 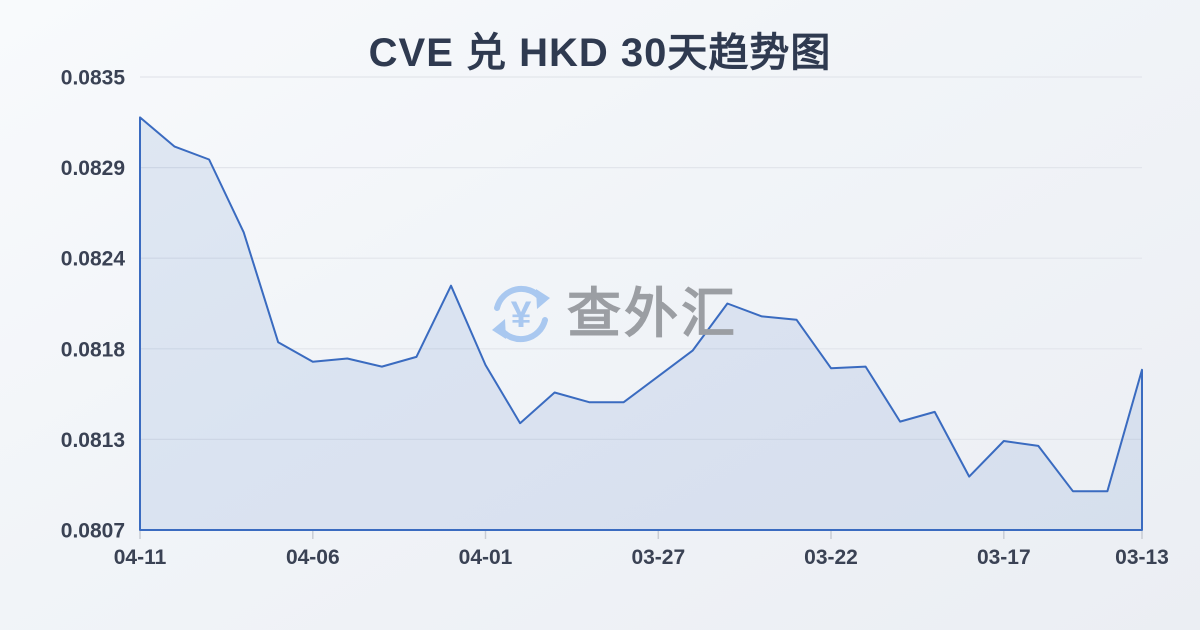 What do you see at coordinates (313, 557) in the screenshot?
I see `x-axis-label: 04-06` at bounding box center [313, 557].